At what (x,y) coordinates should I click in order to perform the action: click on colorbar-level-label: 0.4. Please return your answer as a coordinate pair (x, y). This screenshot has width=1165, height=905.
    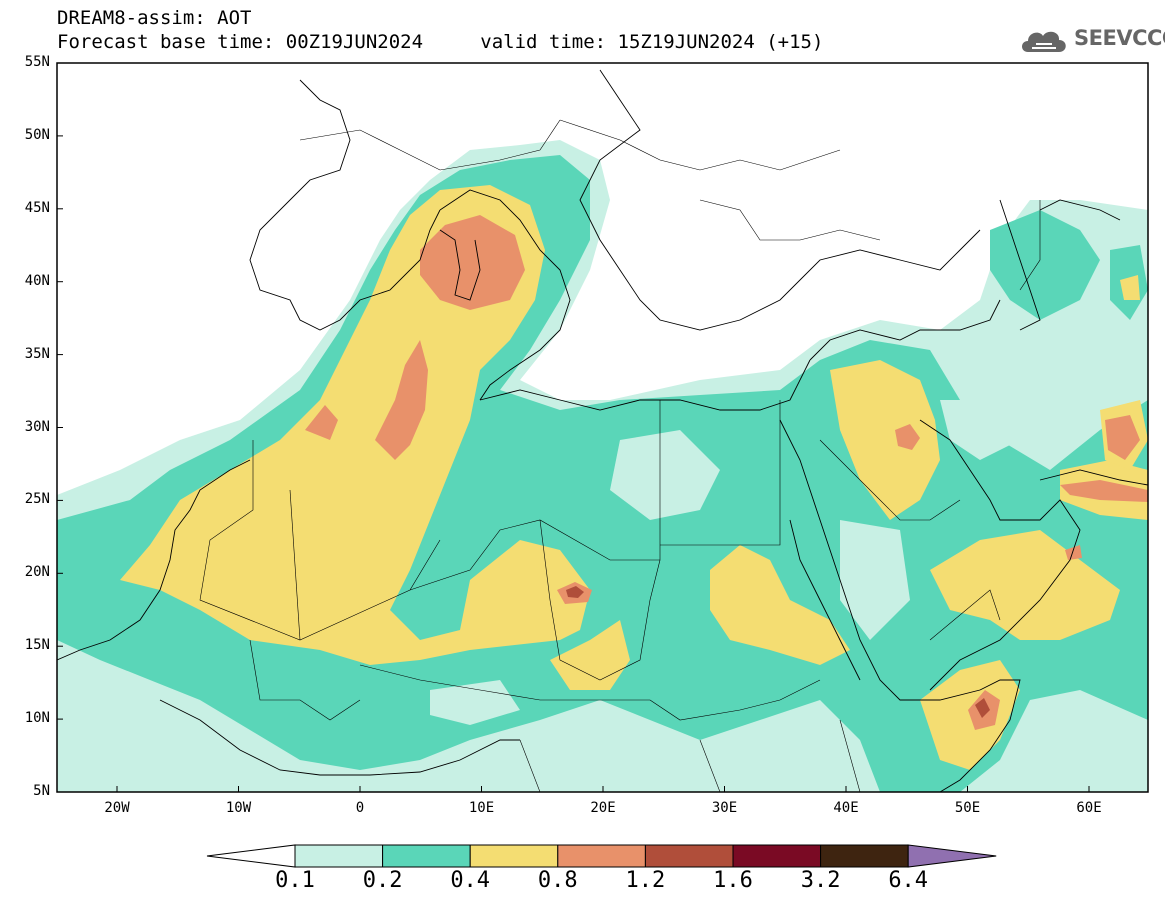
    Looking at the image, I should click on (470, 880).